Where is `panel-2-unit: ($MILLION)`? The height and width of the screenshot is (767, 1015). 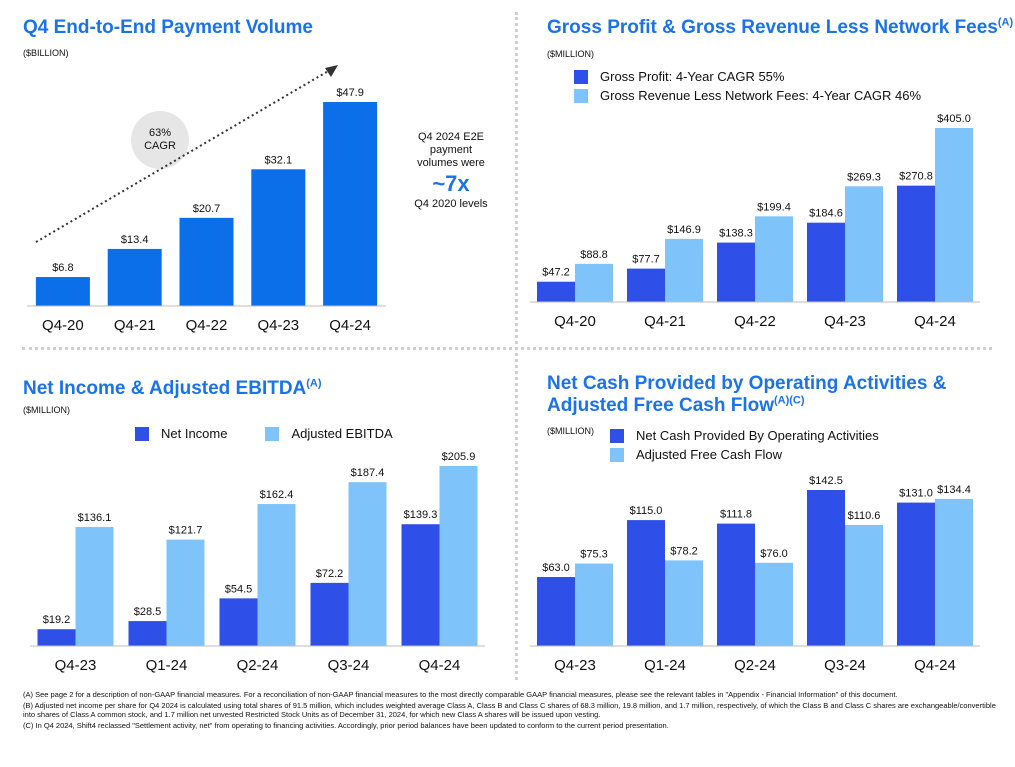 panel-2-unit: ($MILLION) is located at coordinates (571, 54).